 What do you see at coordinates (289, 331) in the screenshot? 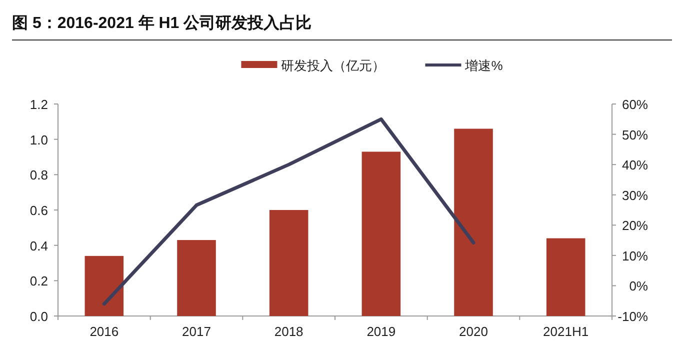
I see `x-tick-label: 2018` at bounding box center [289, 331].